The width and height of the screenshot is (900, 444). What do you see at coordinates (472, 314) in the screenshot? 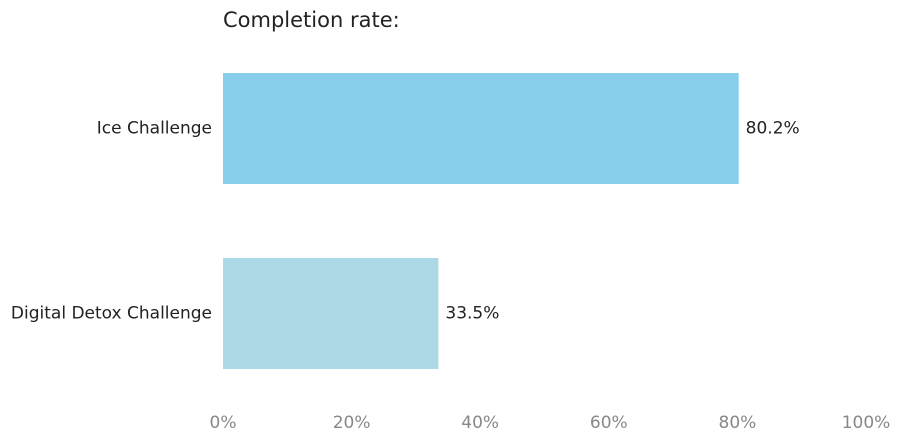
I see `value-label: 33.5%` at bounding box center [472, 314].